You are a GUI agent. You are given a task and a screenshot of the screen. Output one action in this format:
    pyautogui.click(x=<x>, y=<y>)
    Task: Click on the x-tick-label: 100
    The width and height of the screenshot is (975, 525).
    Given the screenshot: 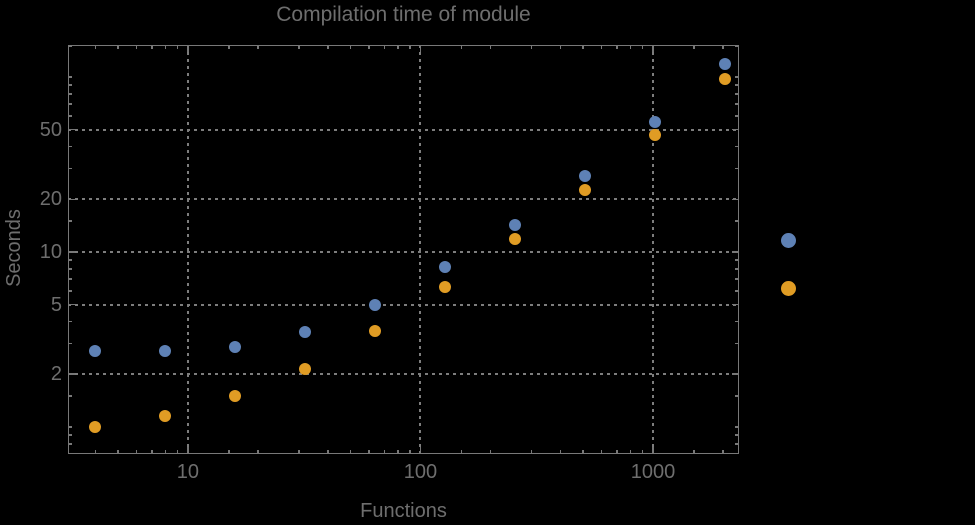 What is the action you would take?
    pyautogui.click(x=420, y=472)
    